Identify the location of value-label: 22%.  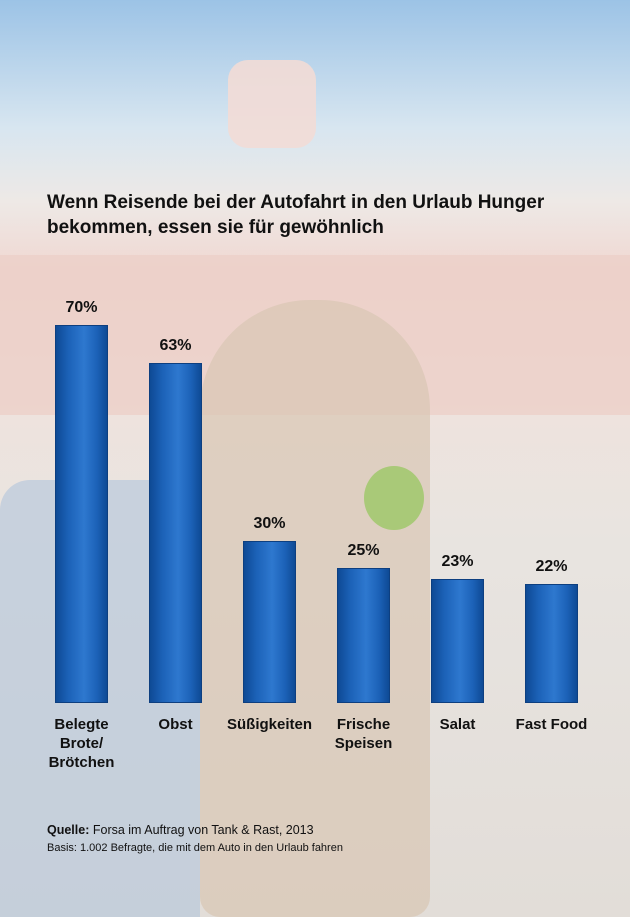
(551, 567).